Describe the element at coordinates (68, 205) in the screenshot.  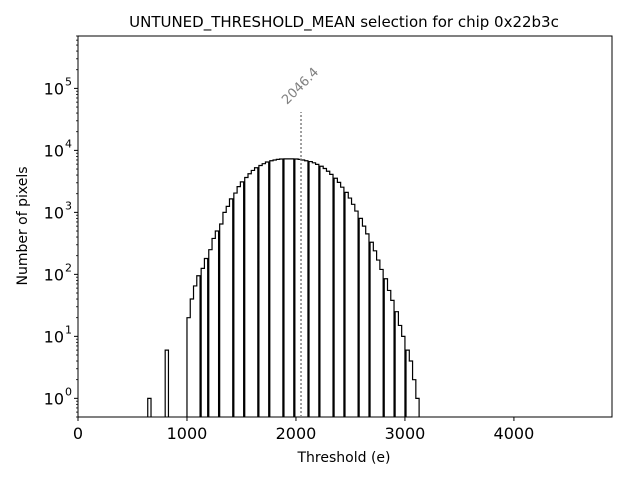
I see `y-tick-exponent: 3` at that location.